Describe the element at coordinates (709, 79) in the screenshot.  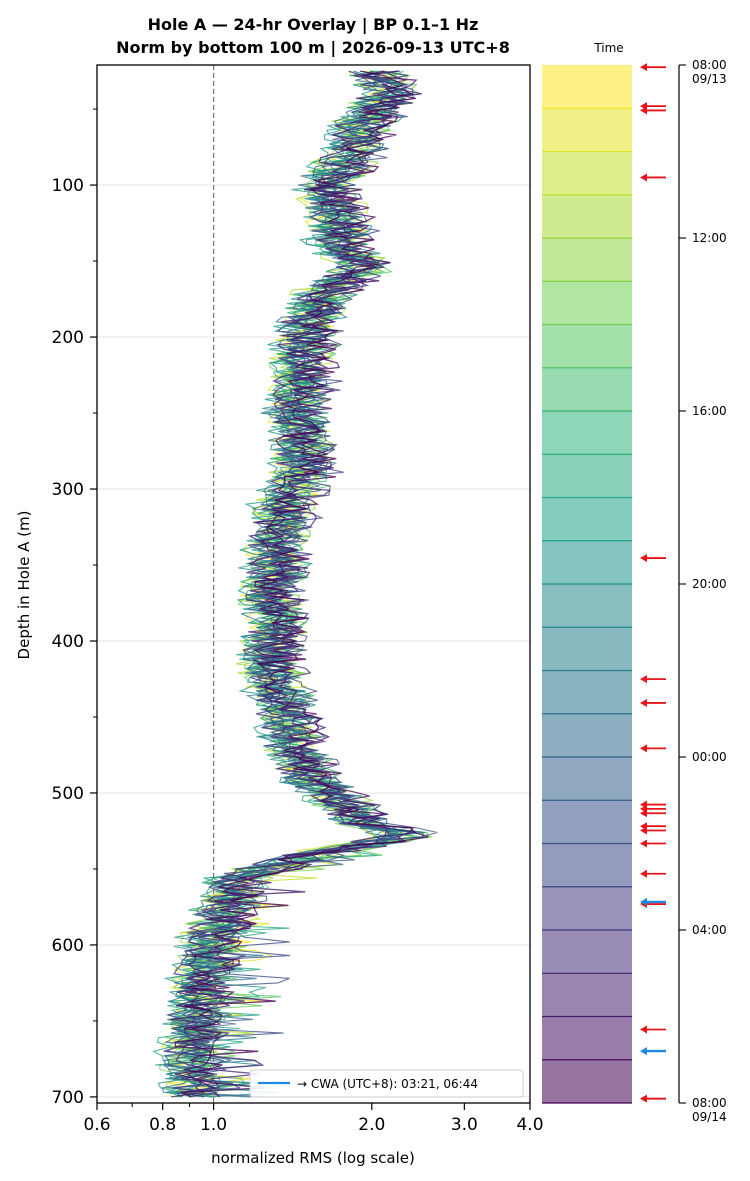
I see `time-tick-label-line: 09/13` at that location.